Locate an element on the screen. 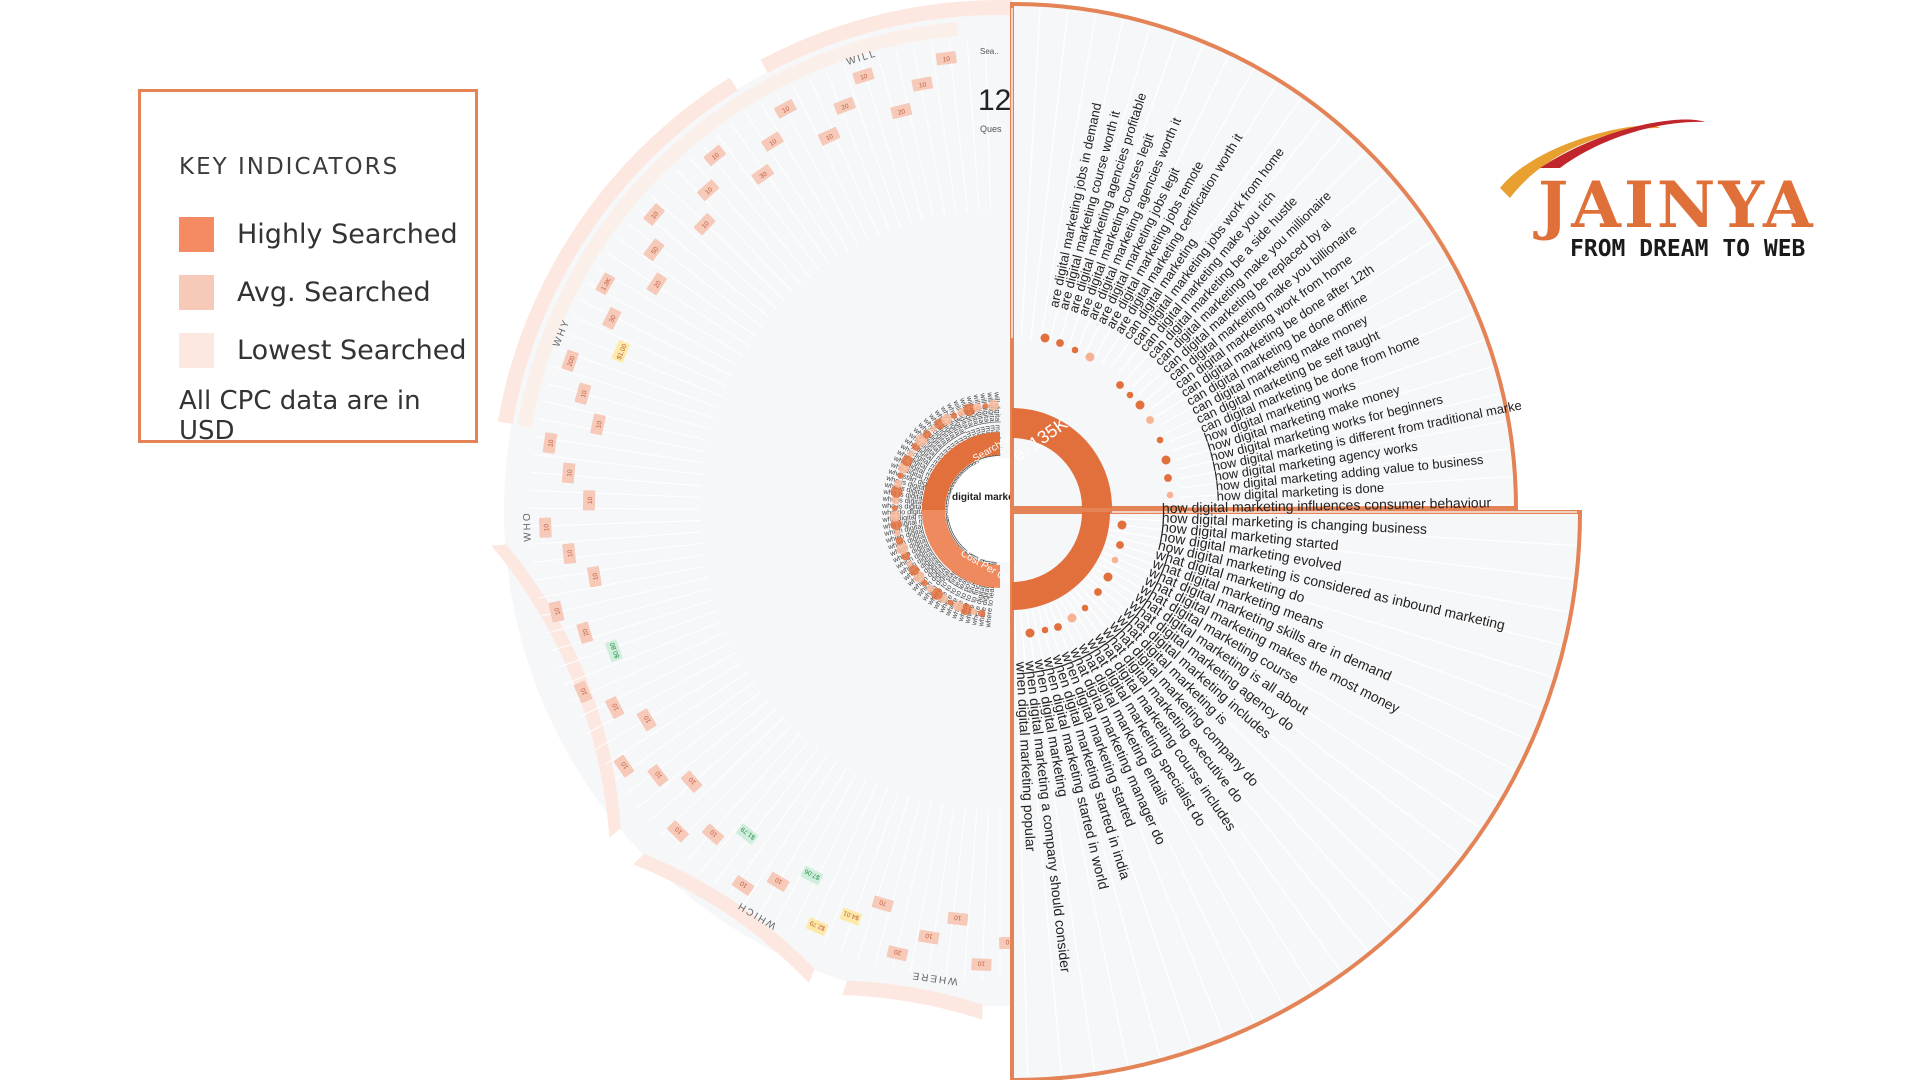 Image resolution: width=1920 pixels, height=1080 pixels. donut-hole is located at coordinates (980, 510).